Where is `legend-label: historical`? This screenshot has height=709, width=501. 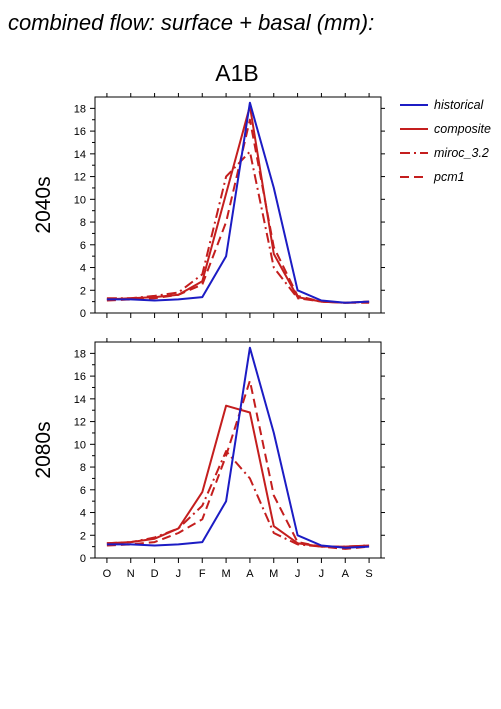 legend-label: historical is located at coordinates (459, 105).